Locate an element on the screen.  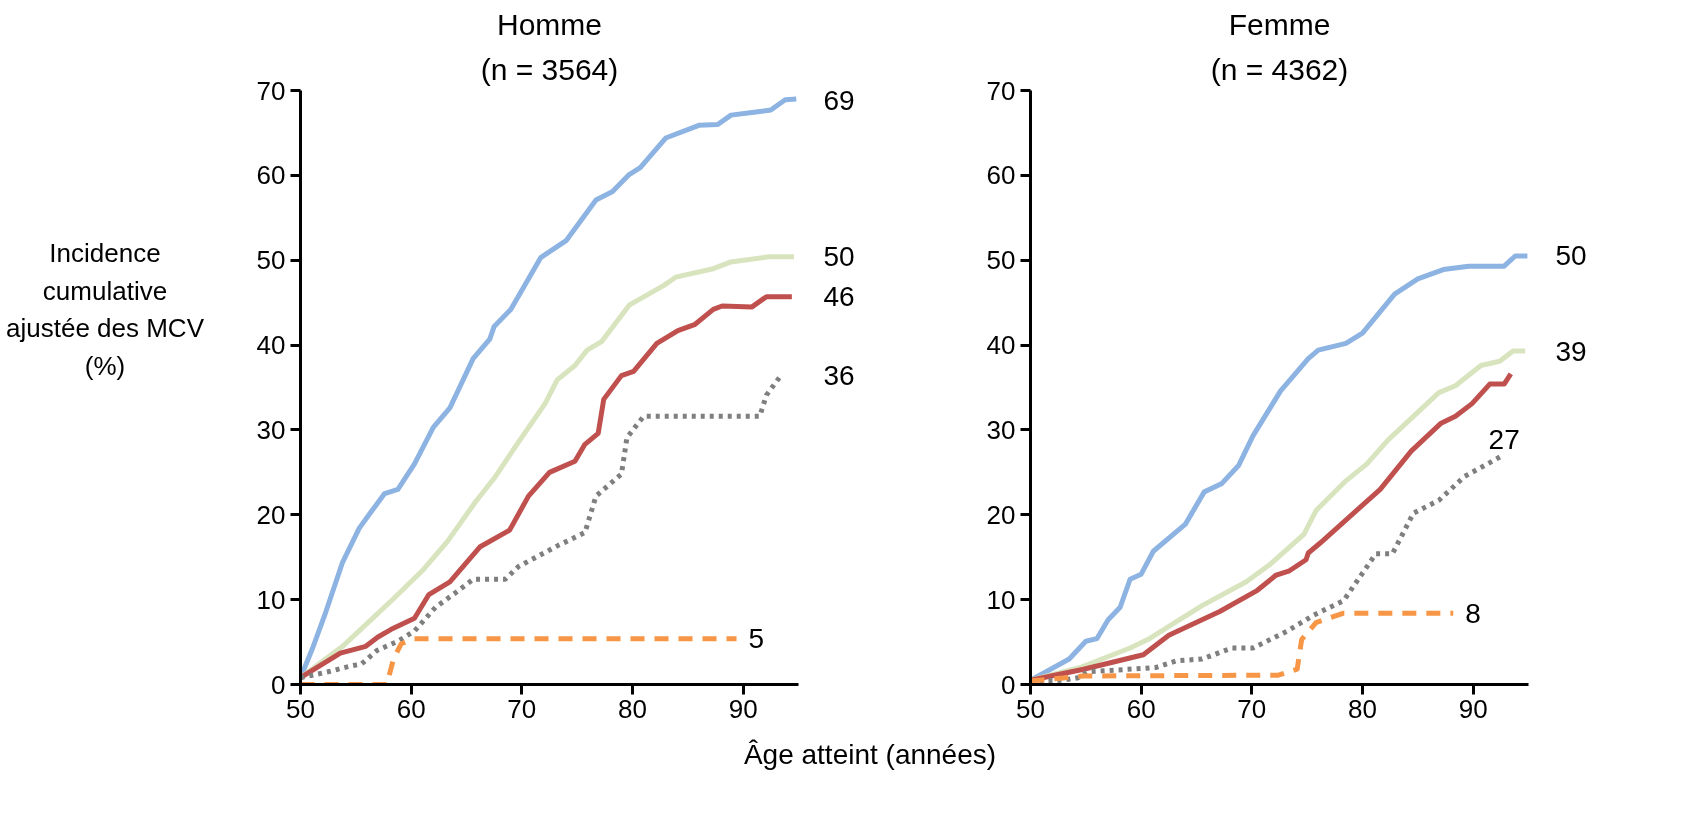
data-label: 27 is located at coordinates (1504, 439).